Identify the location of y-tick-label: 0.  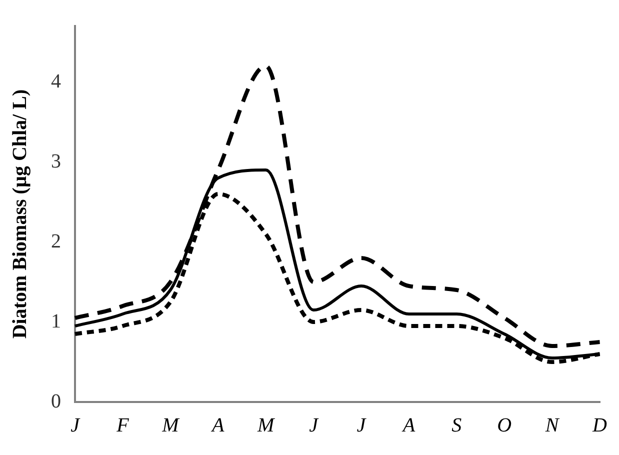
(56, 401).